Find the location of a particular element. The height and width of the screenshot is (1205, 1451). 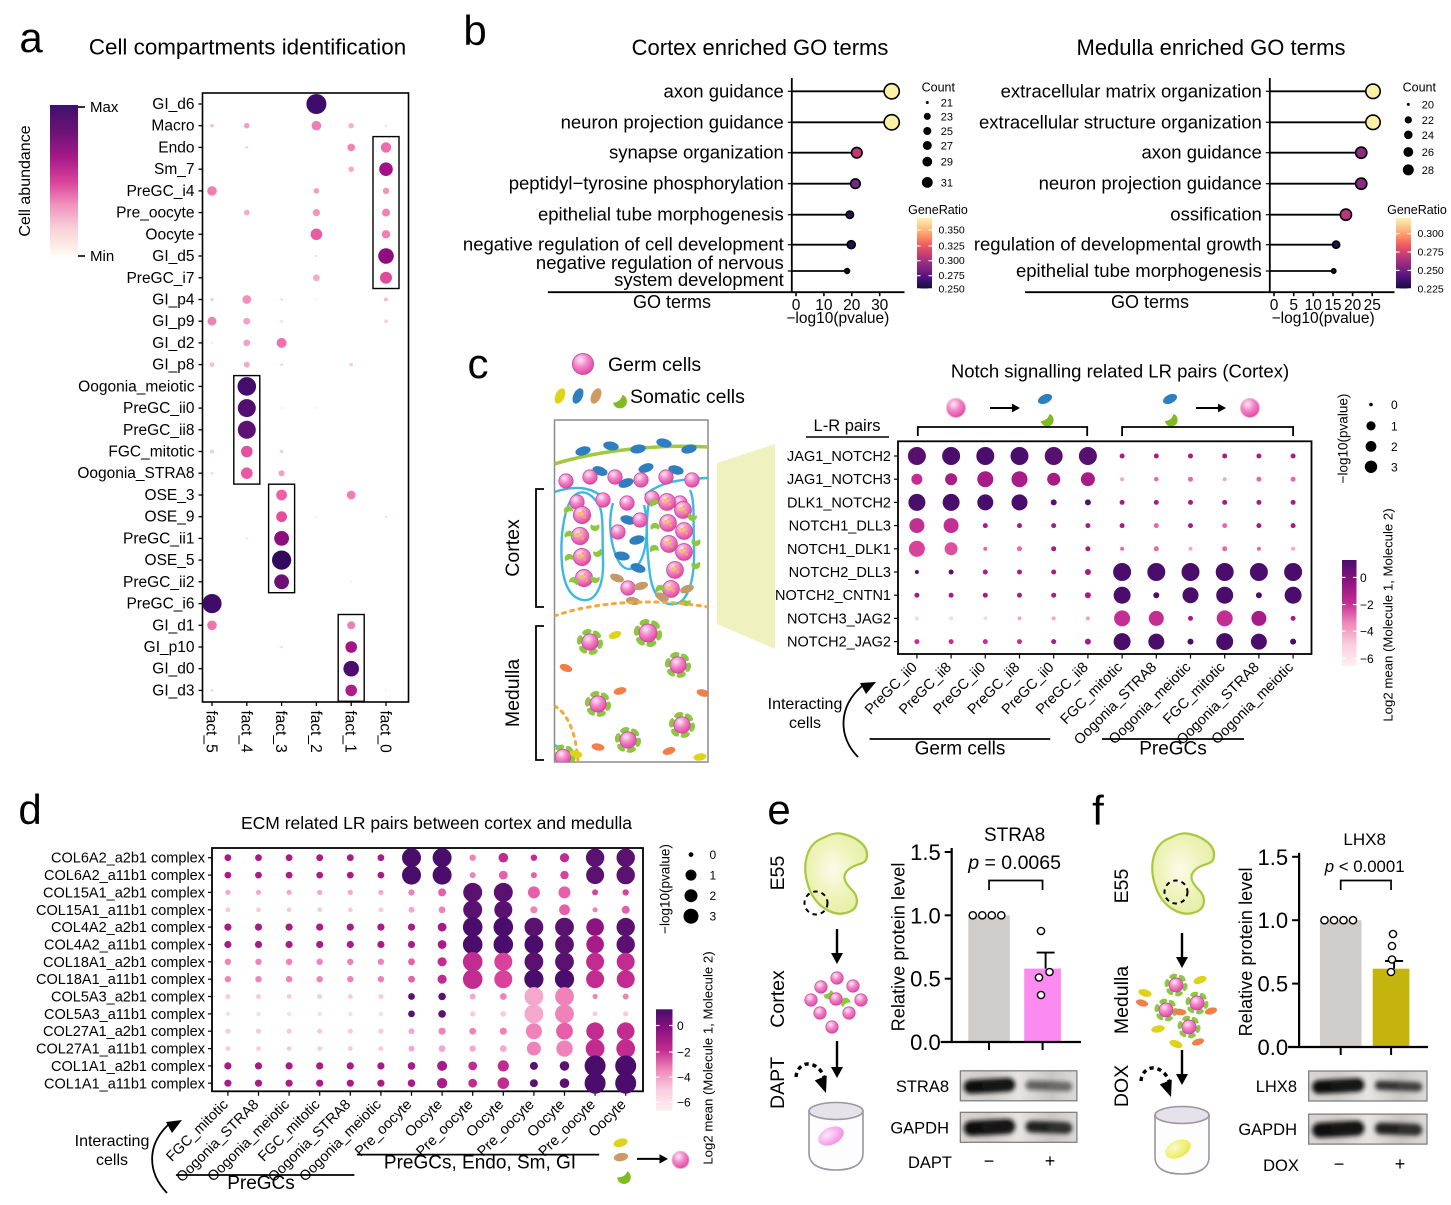

svg-text: NOTCH2_DLL3 is located at coordinates (840, 573).